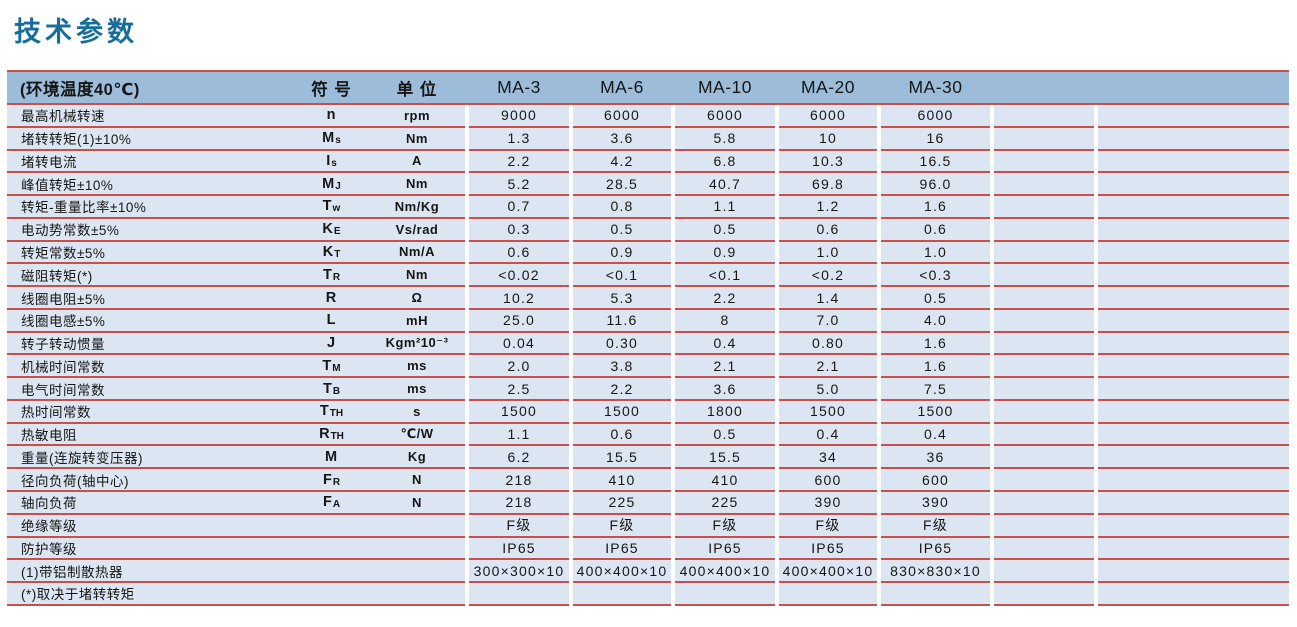 This screenshot has height=627, width=1297. What do you see at coordinates (519, 572) in the screenshot?
I see `value-cell-ma3: 300×300×10` at bounding box center [519, 572].